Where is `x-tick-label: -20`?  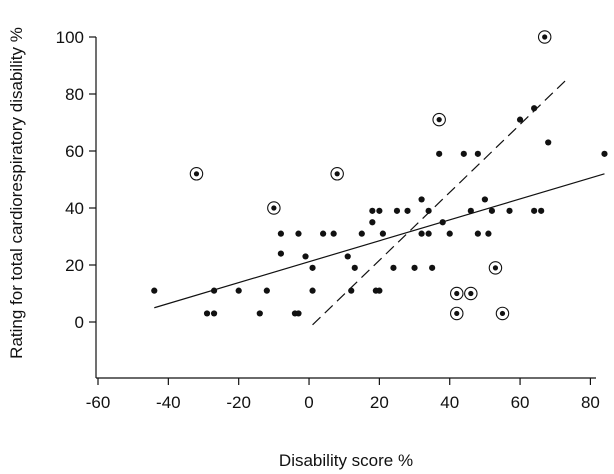
x-tick-label: -20 is located at coordinates (238, 402).